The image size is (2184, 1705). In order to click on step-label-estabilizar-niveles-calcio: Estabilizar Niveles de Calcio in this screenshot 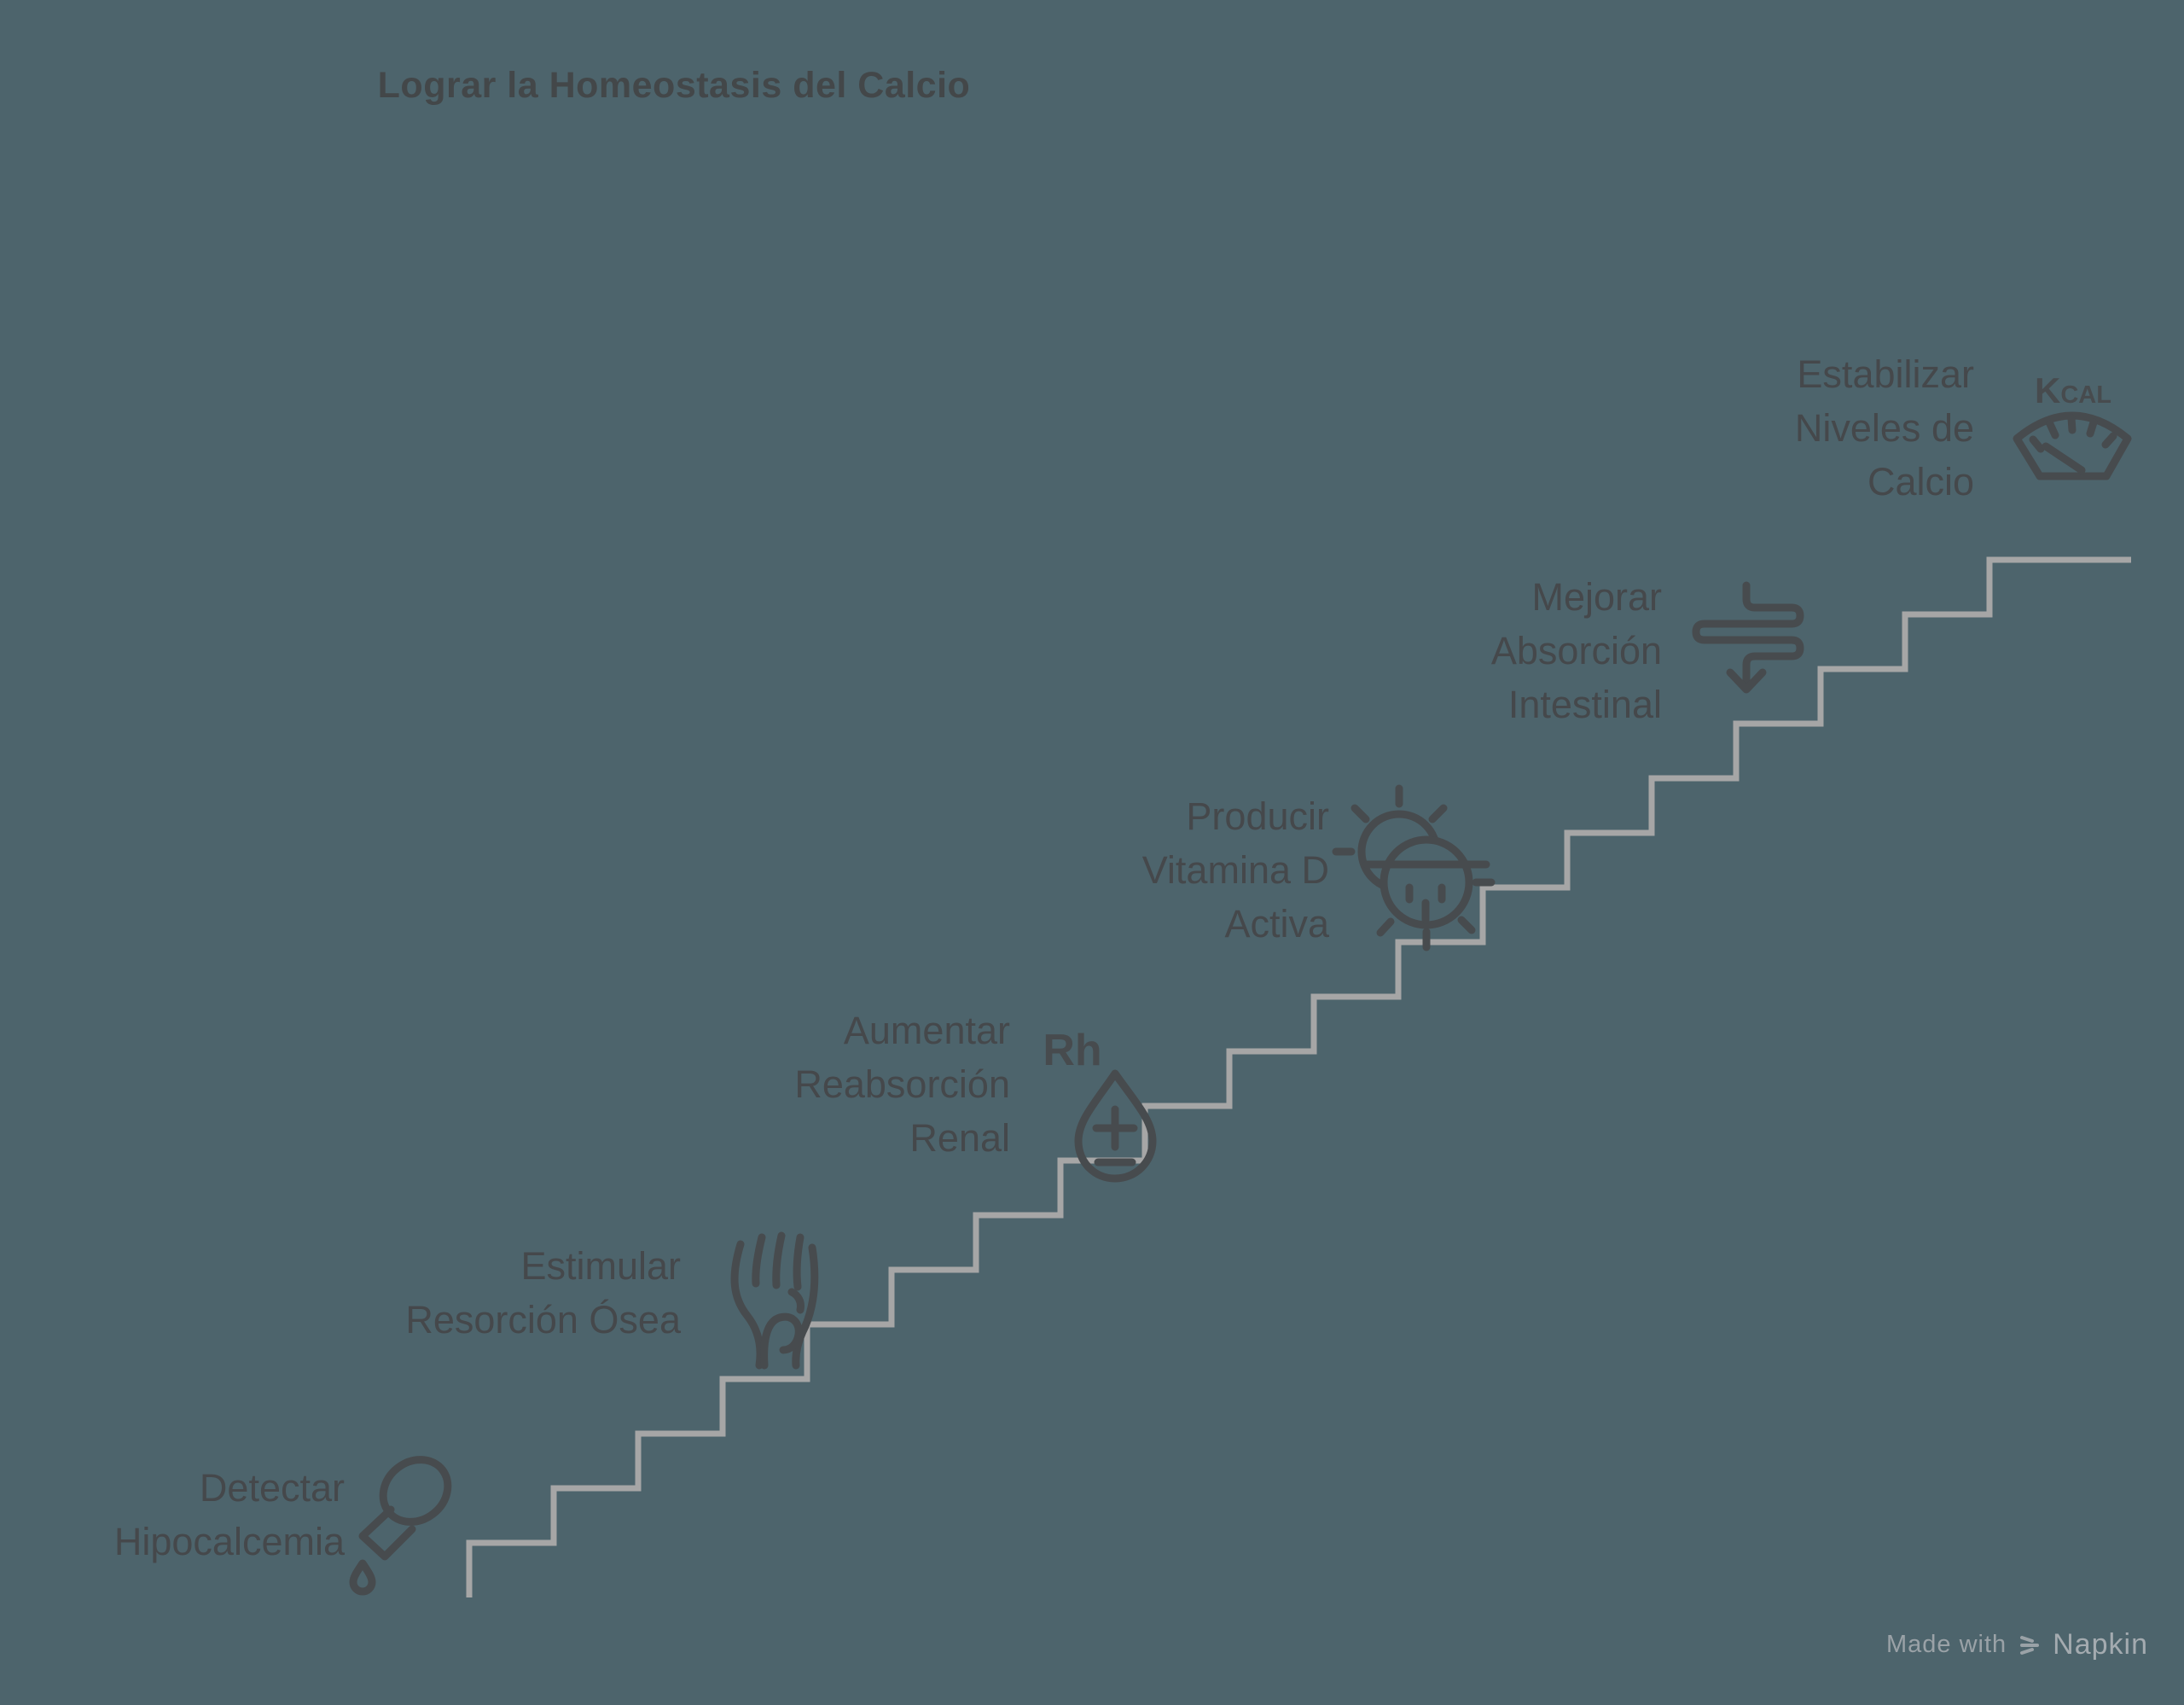, I will do `click(1884, 428)`.